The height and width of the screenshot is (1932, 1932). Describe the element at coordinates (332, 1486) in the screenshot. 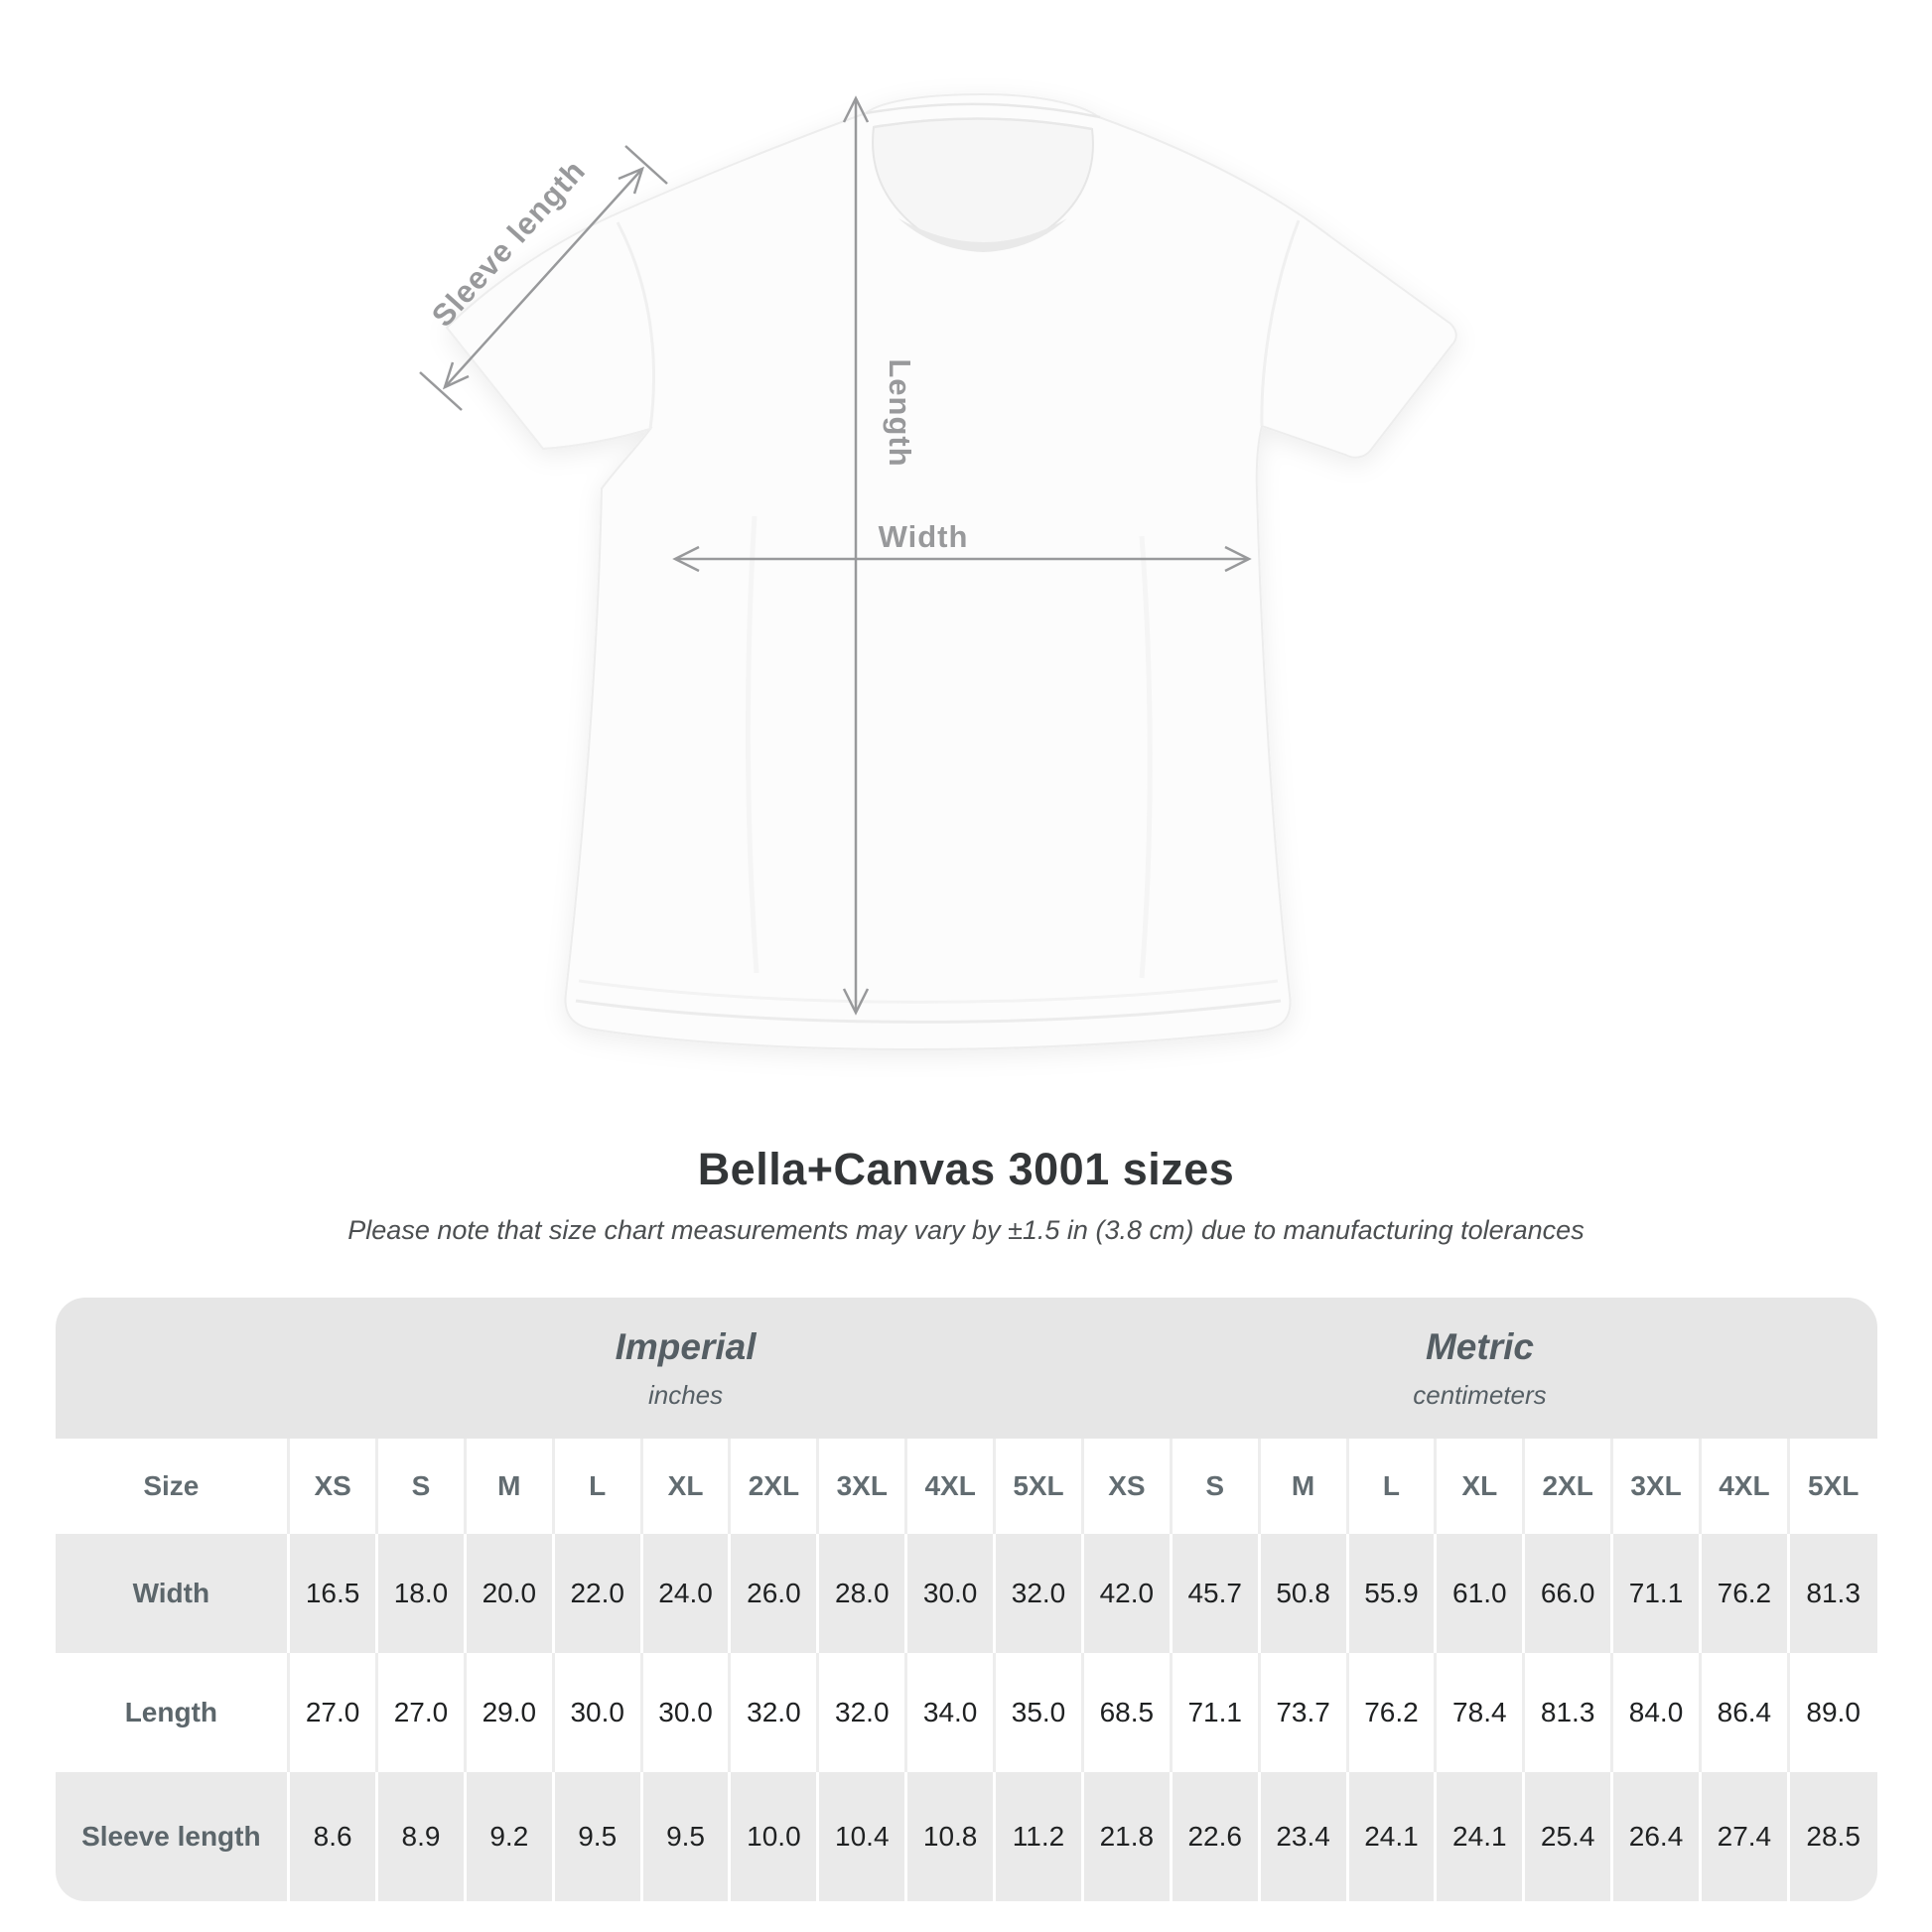

I see `col-header-imp-xs: XS` at that location.